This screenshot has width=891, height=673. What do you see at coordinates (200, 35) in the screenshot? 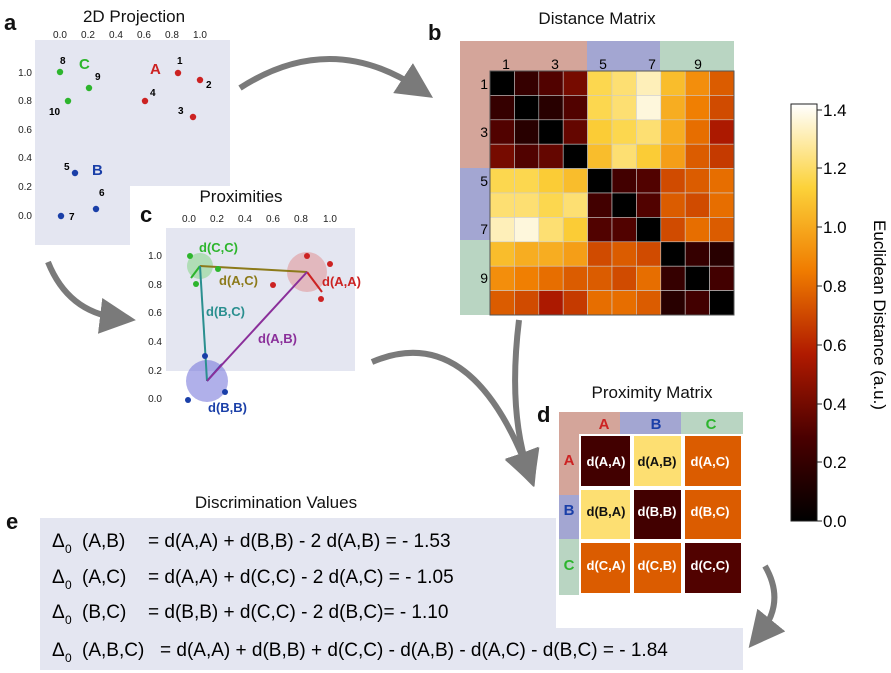
I see `x-tick: 1.0` at bounding box center [200, 35].